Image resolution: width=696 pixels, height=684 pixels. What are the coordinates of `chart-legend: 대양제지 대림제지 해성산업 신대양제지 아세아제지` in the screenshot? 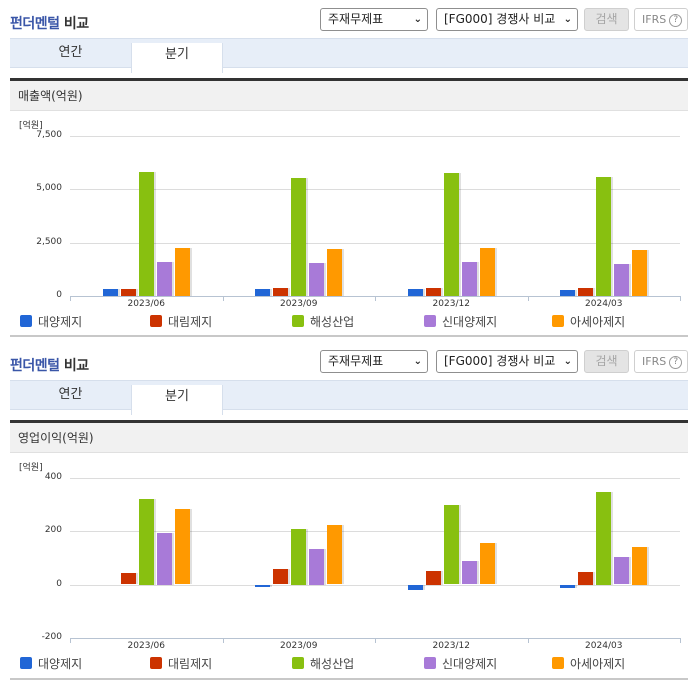 It's located at (350, 321).